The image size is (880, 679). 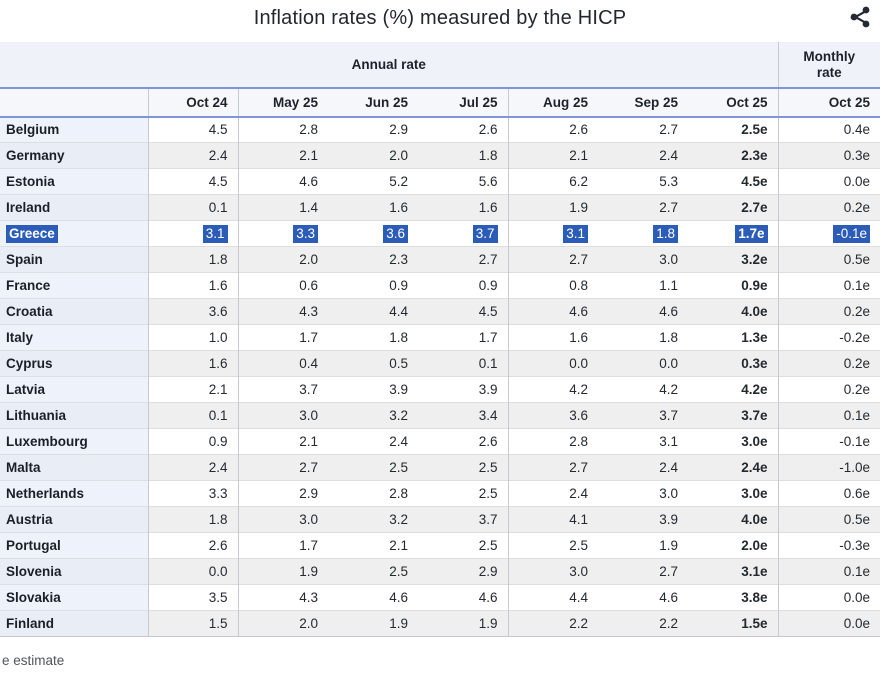 What do you see at coordinates (395, 234) in the screenshot?
I see `value-label: 3.6` at bounding box center [395, 234].